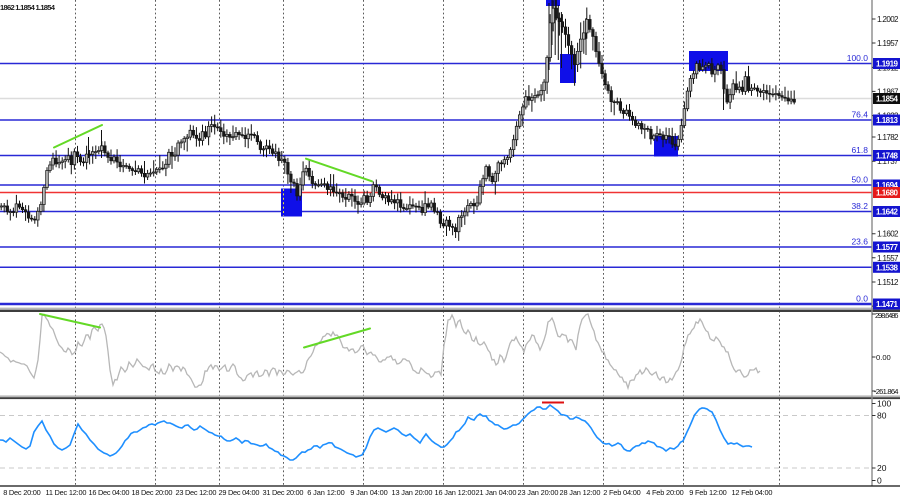  I want to click on svg-text: 1.1602, so click(888, 234).